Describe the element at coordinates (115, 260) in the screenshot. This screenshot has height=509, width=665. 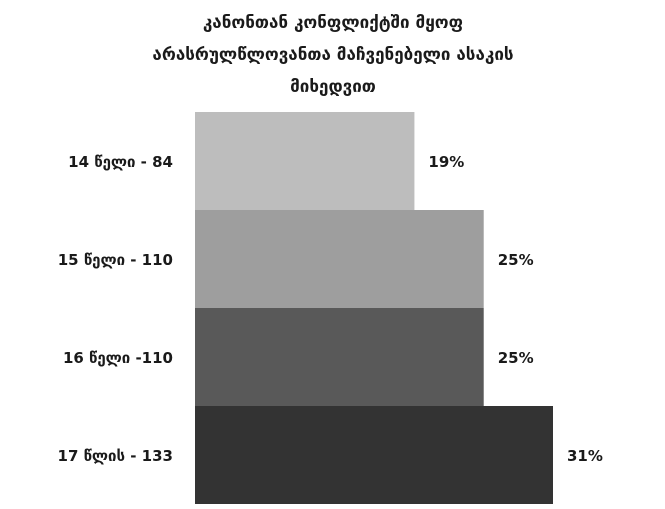
I see `category-label-2: 15 წელი - 110` at that location.